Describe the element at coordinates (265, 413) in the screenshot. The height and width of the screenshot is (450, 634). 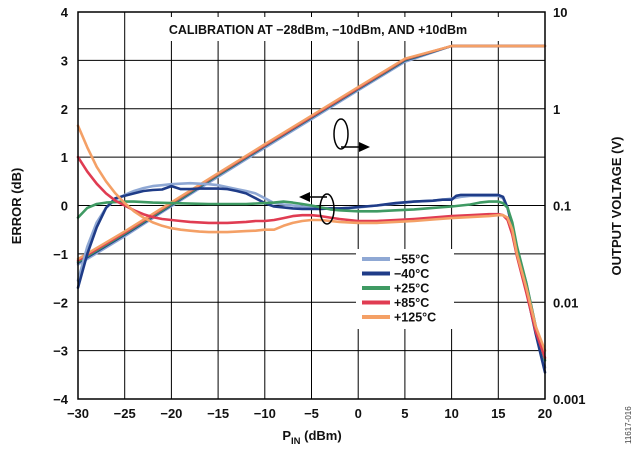
I see `x-tick-label: −10` at that location.